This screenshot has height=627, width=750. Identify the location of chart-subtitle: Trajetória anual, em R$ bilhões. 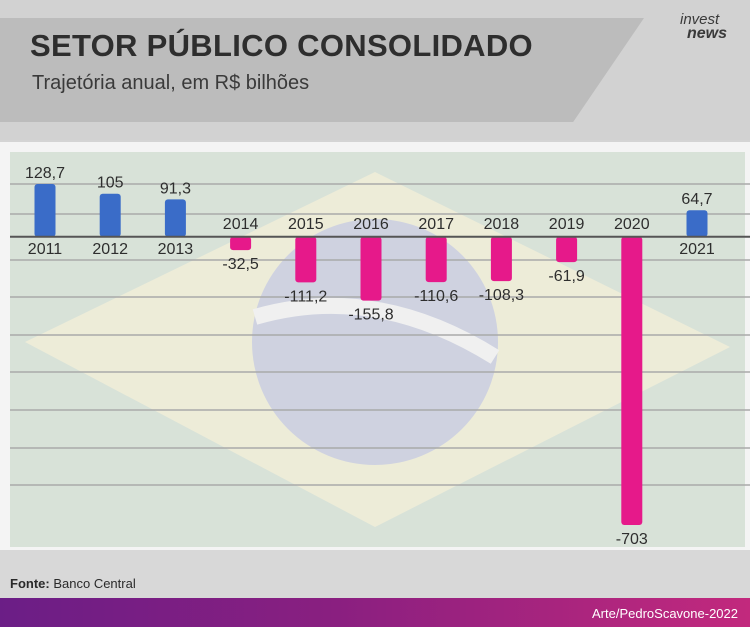
(171, 83).